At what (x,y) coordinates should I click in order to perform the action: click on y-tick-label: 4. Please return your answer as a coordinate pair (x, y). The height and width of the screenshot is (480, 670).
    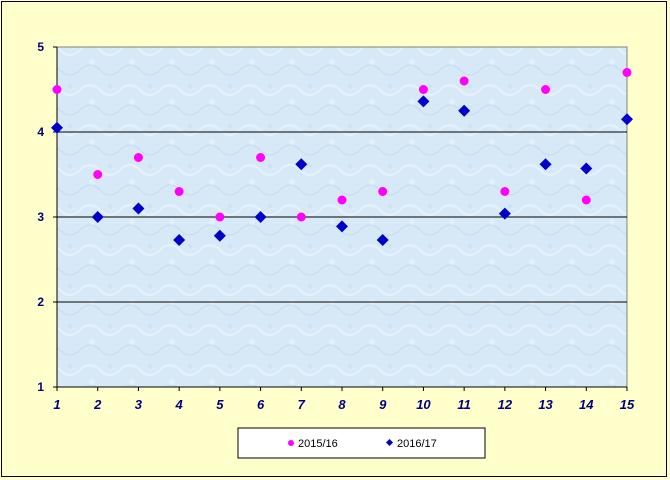
    Looking at the image, I should click on (40, 132).